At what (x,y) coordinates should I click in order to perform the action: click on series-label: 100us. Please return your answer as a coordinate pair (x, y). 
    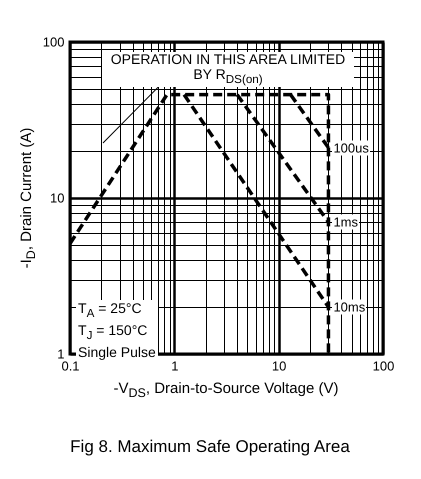
    Looking at the image, I should click on (351, 148).